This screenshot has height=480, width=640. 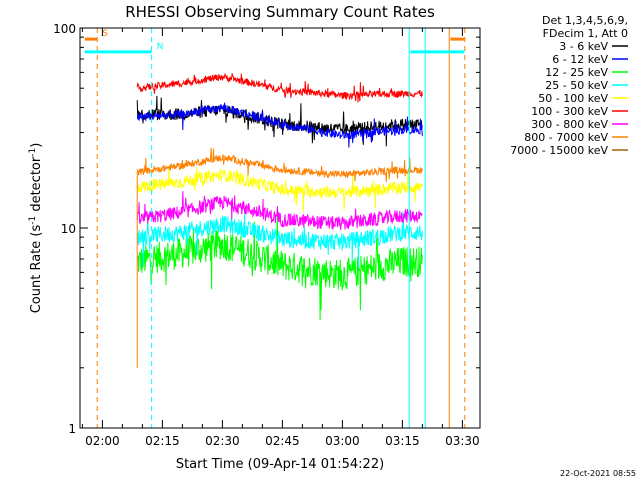 I want to click on y-axis-label: Count Rate (s-1 detector-1), so click(x=36, y=228).